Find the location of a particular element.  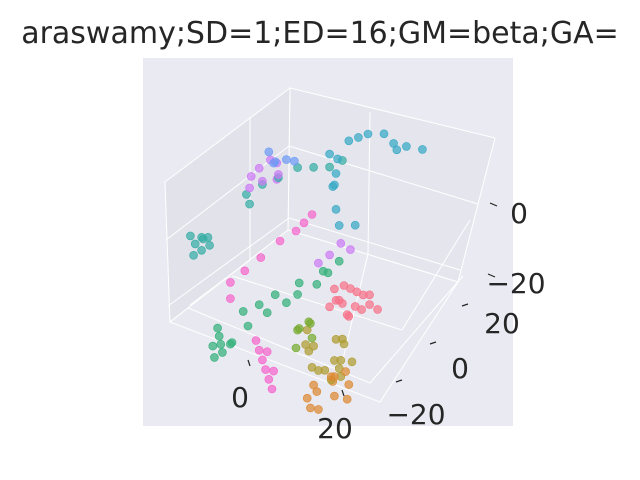

z-tick-label: −20 is located at coordinates (515, 283).